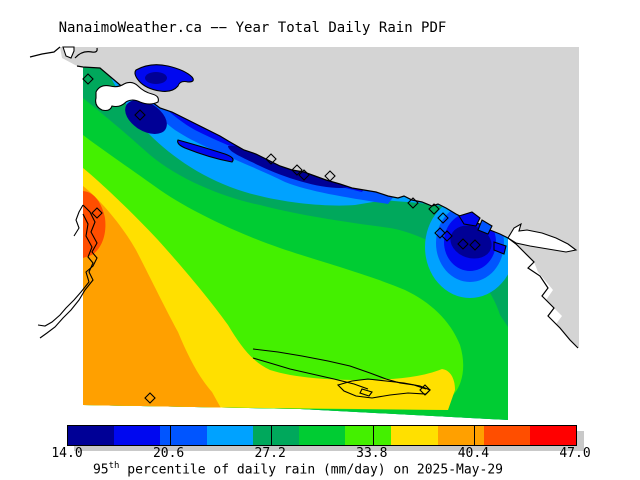  What do you see at coordinates (168, 453) in the screenshot?
I see `colorbar-label: 20.6` at bounding box center [168, 453].